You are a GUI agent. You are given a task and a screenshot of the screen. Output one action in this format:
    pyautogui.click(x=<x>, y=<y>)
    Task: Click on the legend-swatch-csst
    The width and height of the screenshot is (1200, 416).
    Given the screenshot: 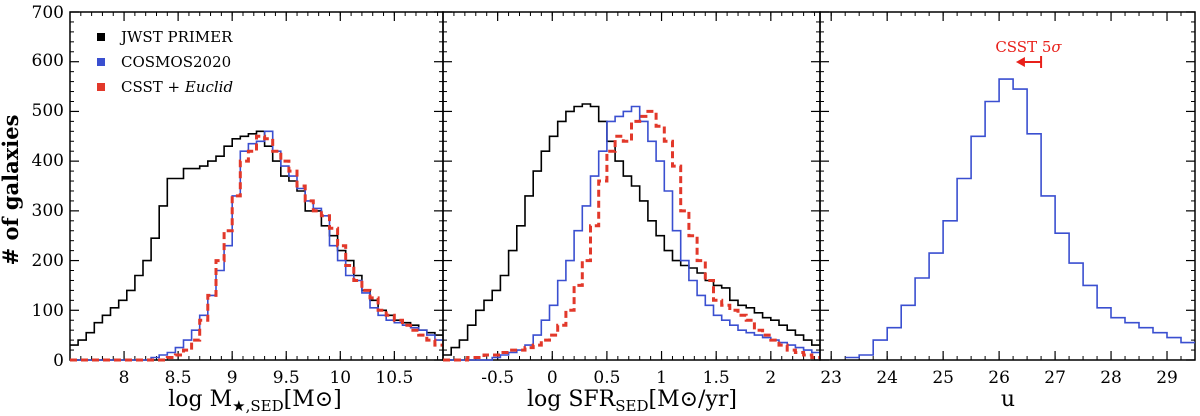 What is the action you would take?
    pyautogui.click(x=101, y=87)
    